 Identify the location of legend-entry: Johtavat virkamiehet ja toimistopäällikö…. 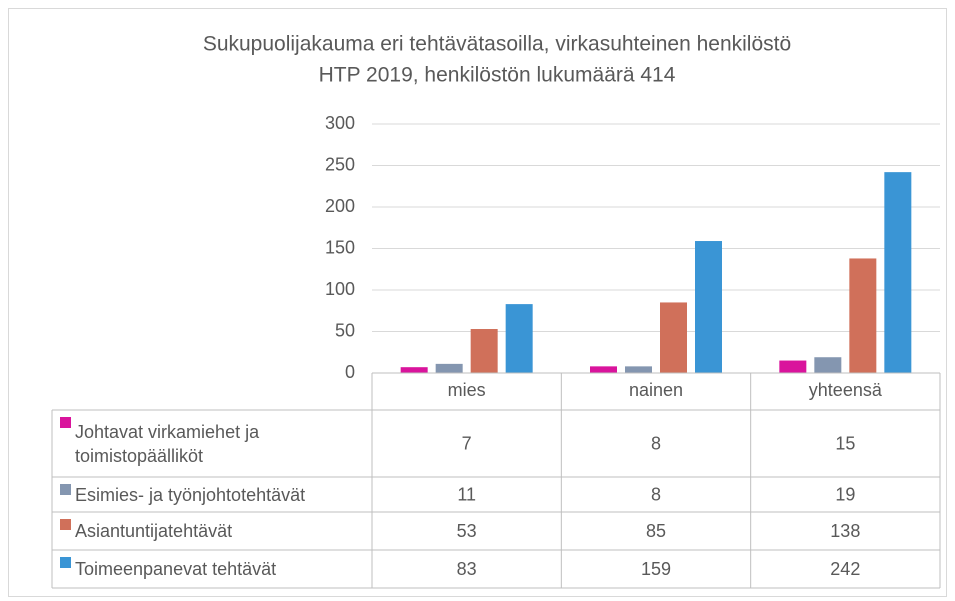
(214, 443).